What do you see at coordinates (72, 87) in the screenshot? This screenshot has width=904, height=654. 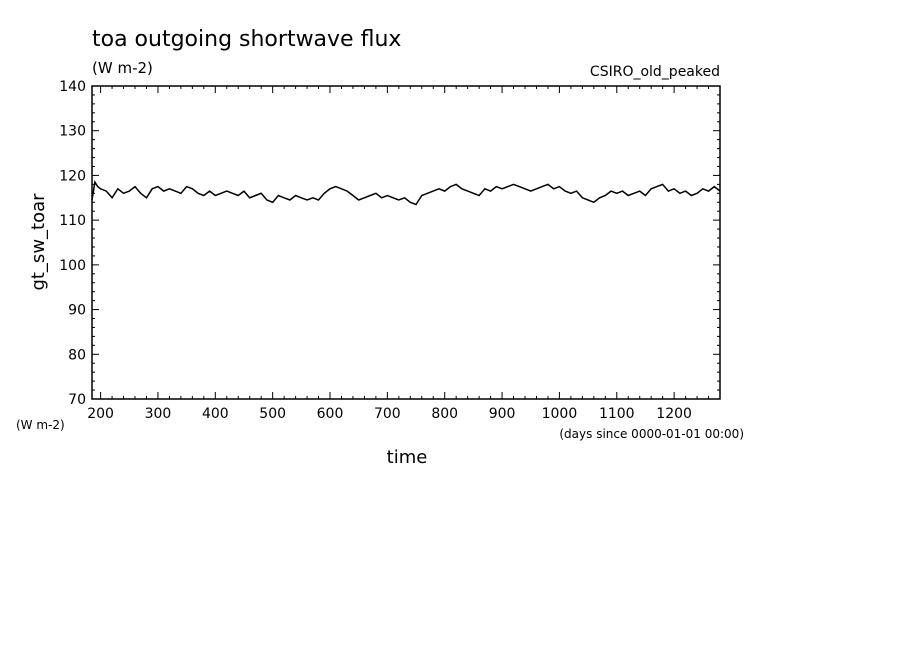 I see `y-tick-label: 140` at bounding box center [72, 87].